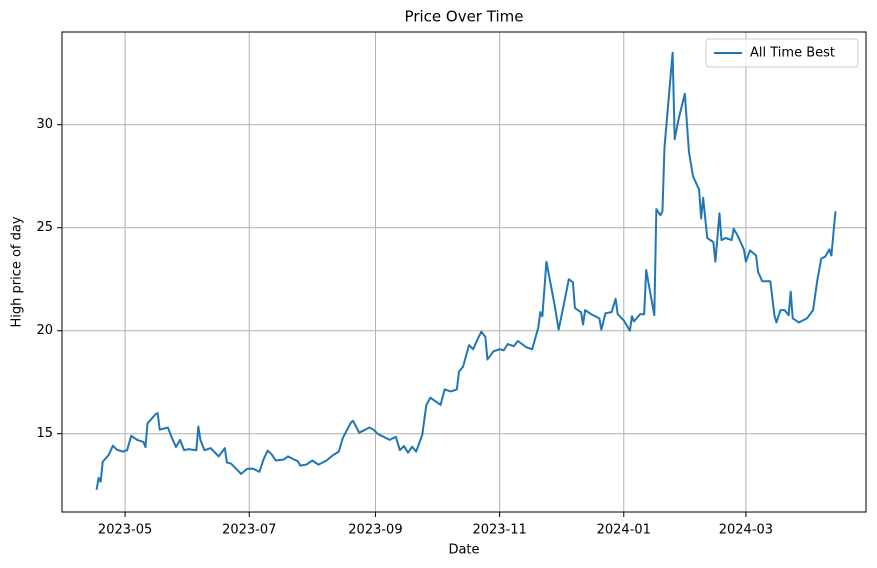  Describe the element at coordinates (792, 53) in the screenshot. I see `legend-label: All Time Best` at that location.